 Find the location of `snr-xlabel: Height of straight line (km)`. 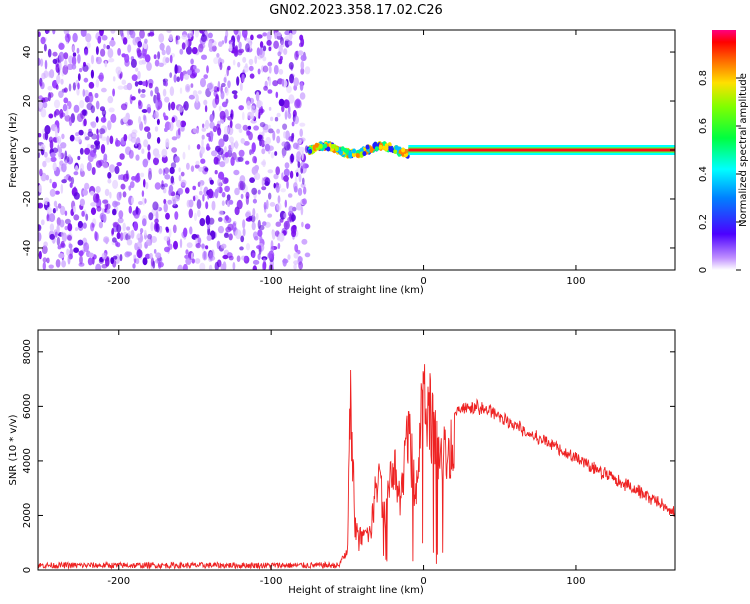

snr-xlabel: Height of straight line (km) is located at coordinates (356, 590).